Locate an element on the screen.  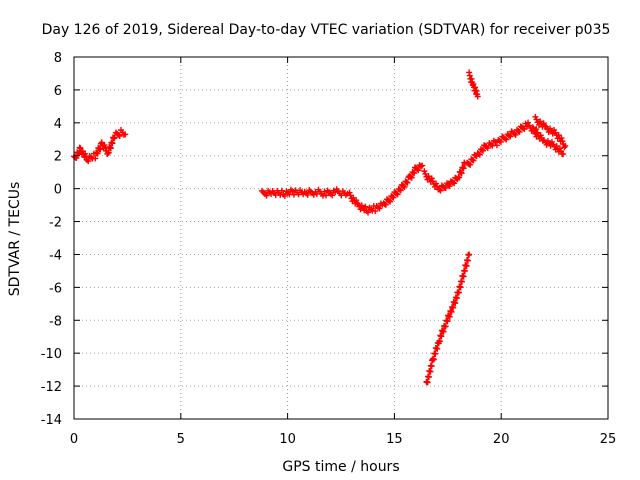
y-tick-label: -2 is located at coordinates (55, 223).